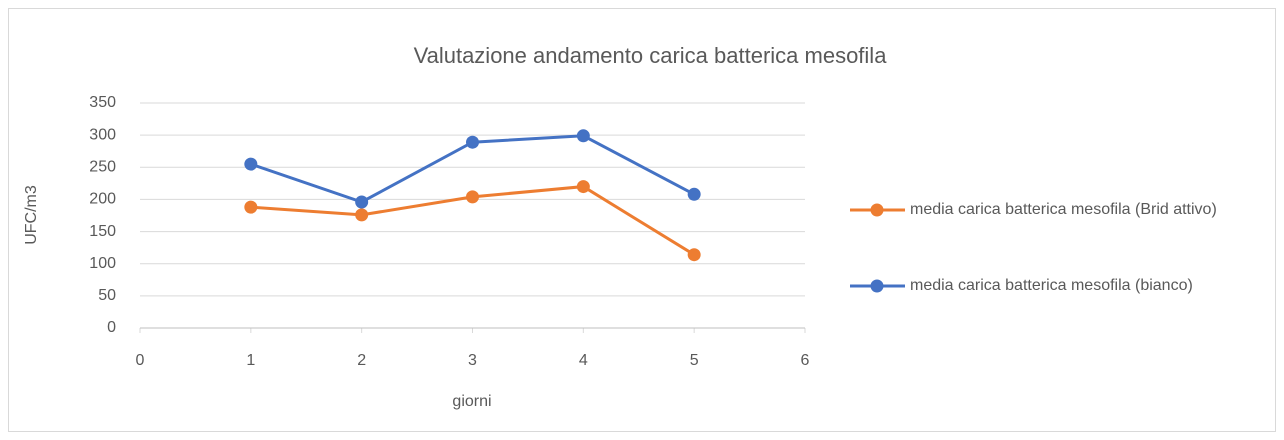 The width and height of the screenshot is (1284, 440). What do you see at coordinates (102, 263) in the screenshot?
I see `y-tick-label: 100` at bounding box center [102, 263].